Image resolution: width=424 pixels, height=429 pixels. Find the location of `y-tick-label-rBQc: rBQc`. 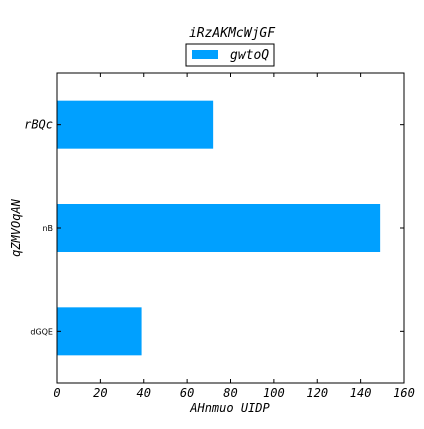

y-tick-label-rBQc: rBQc is located at coordinates (38, 125).